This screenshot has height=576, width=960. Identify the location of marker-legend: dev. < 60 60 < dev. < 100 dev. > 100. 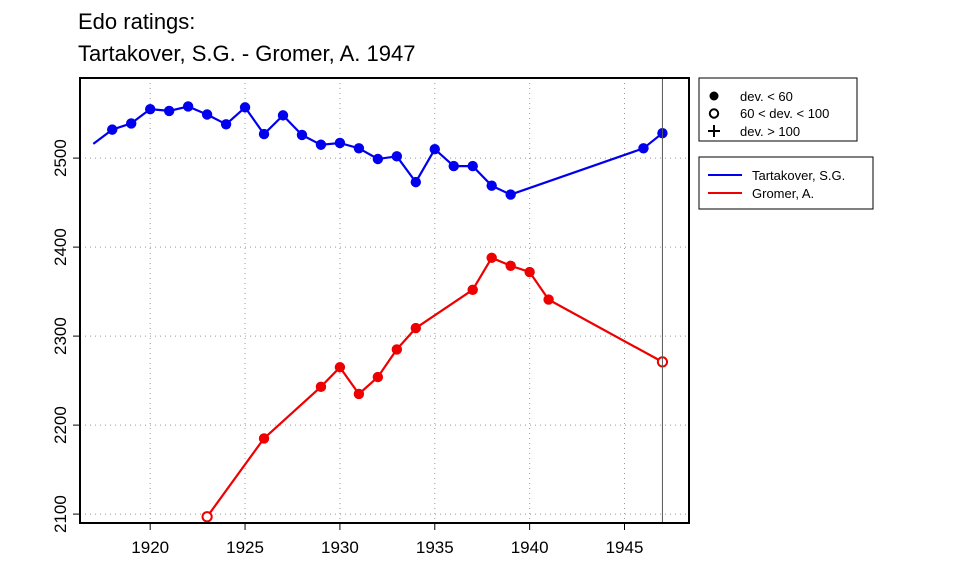
(778, 109).